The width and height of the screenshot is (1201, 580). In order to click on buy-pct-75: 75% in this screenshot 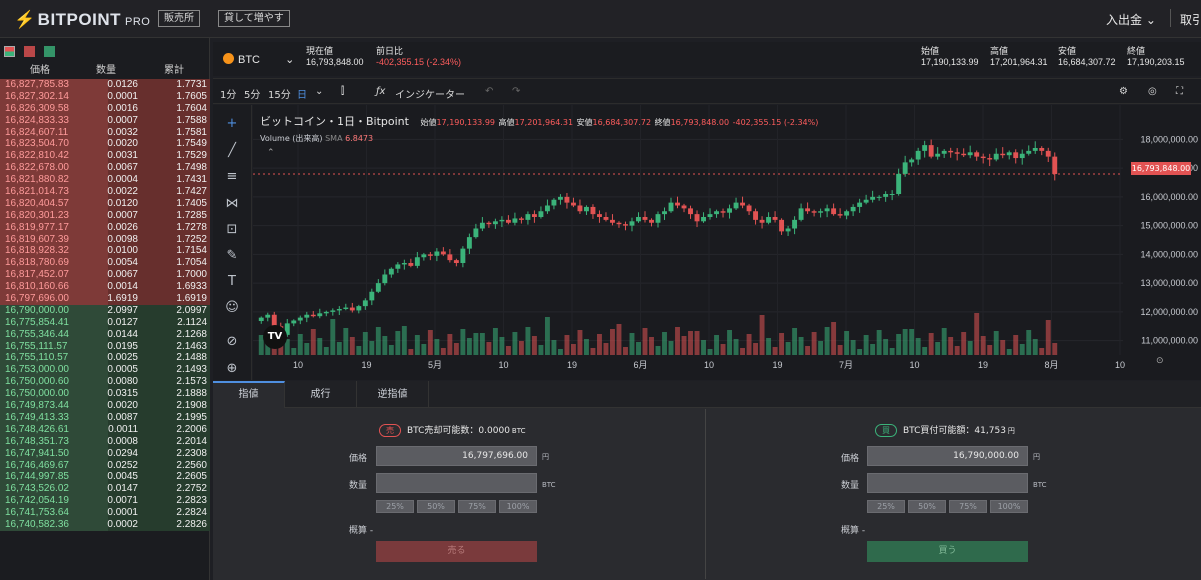, I will do `click(968, 506)`.